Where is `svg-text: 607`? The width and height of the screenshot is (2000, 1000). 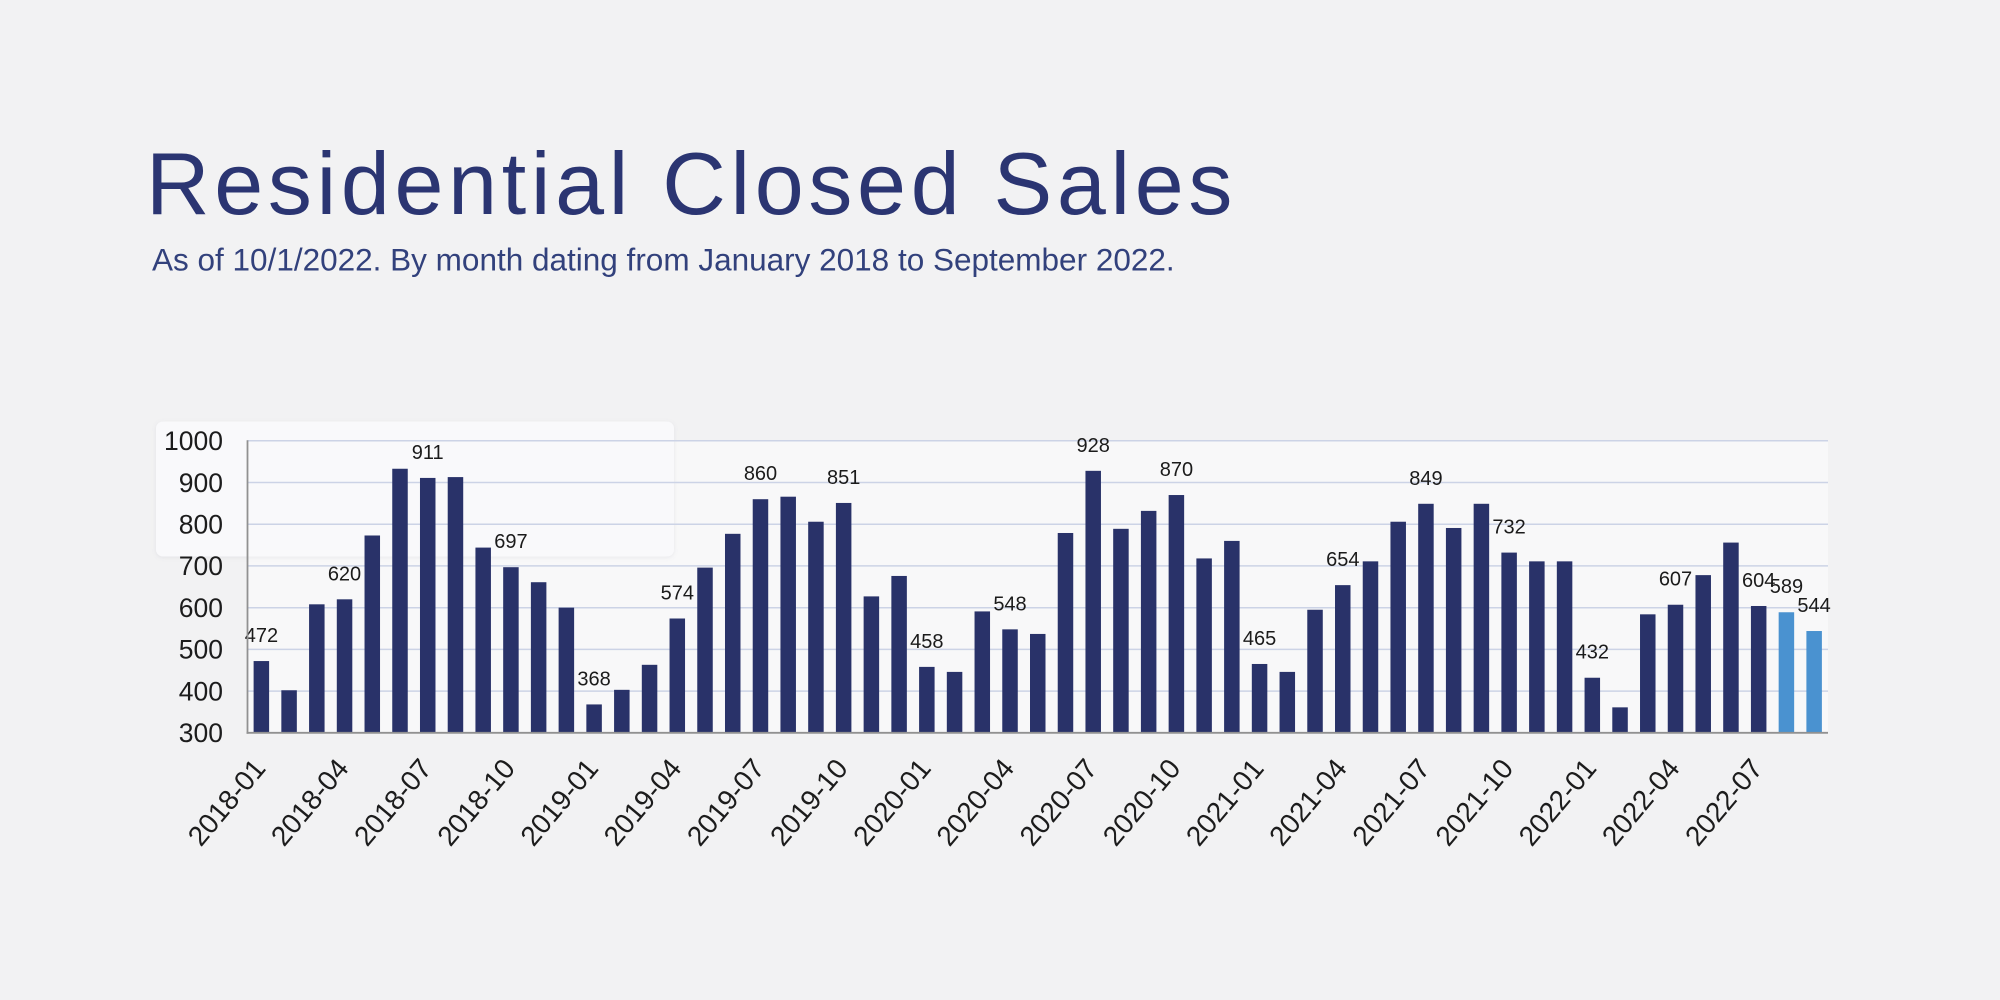 svg-text: 607 is located at coordinates (1675, 580).